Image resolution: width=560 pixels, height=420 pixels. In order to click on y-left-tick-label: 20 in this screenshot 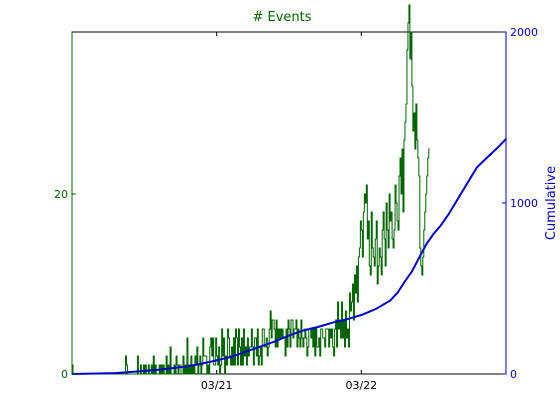, I will do `click(61, 194)`.